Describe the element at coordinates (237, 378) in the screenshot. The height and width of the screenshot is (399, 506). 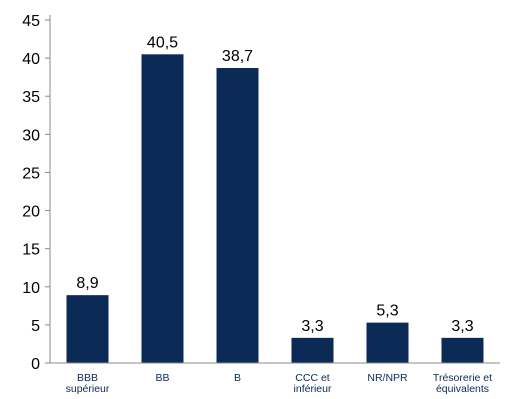
I see `x-tick-label: B` at that location.